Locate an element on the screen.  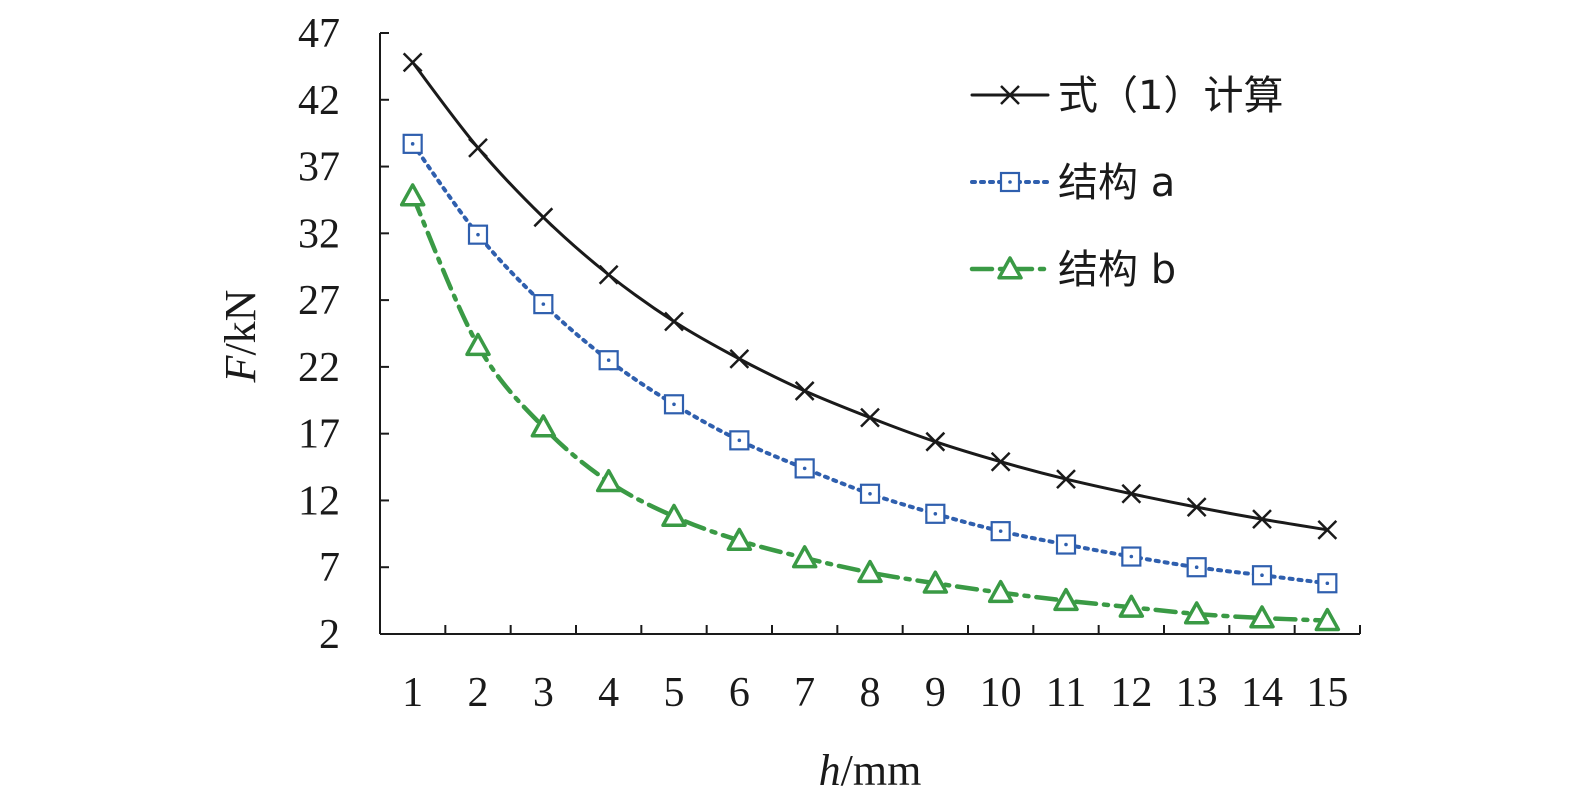
y-tick-label: 17 is located at coordinates (319, 435).